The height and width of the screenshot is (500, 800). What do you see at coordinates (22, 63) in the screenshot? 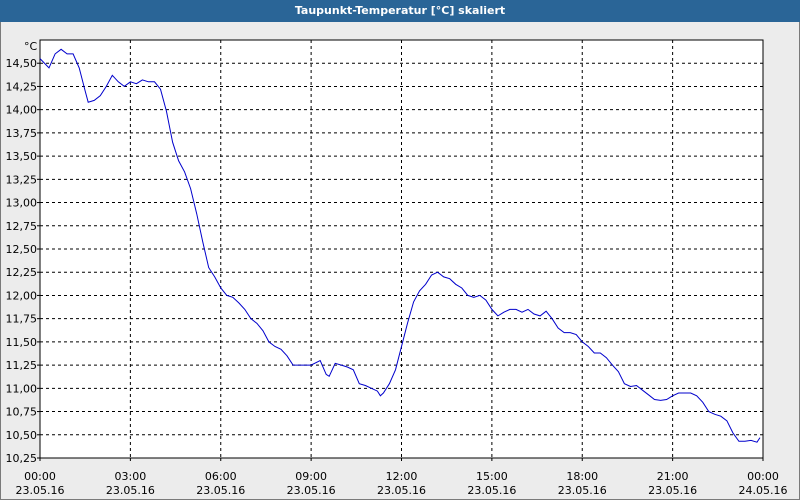
I see `y-tick-label: 14,50` at bounding box center [22, 63].